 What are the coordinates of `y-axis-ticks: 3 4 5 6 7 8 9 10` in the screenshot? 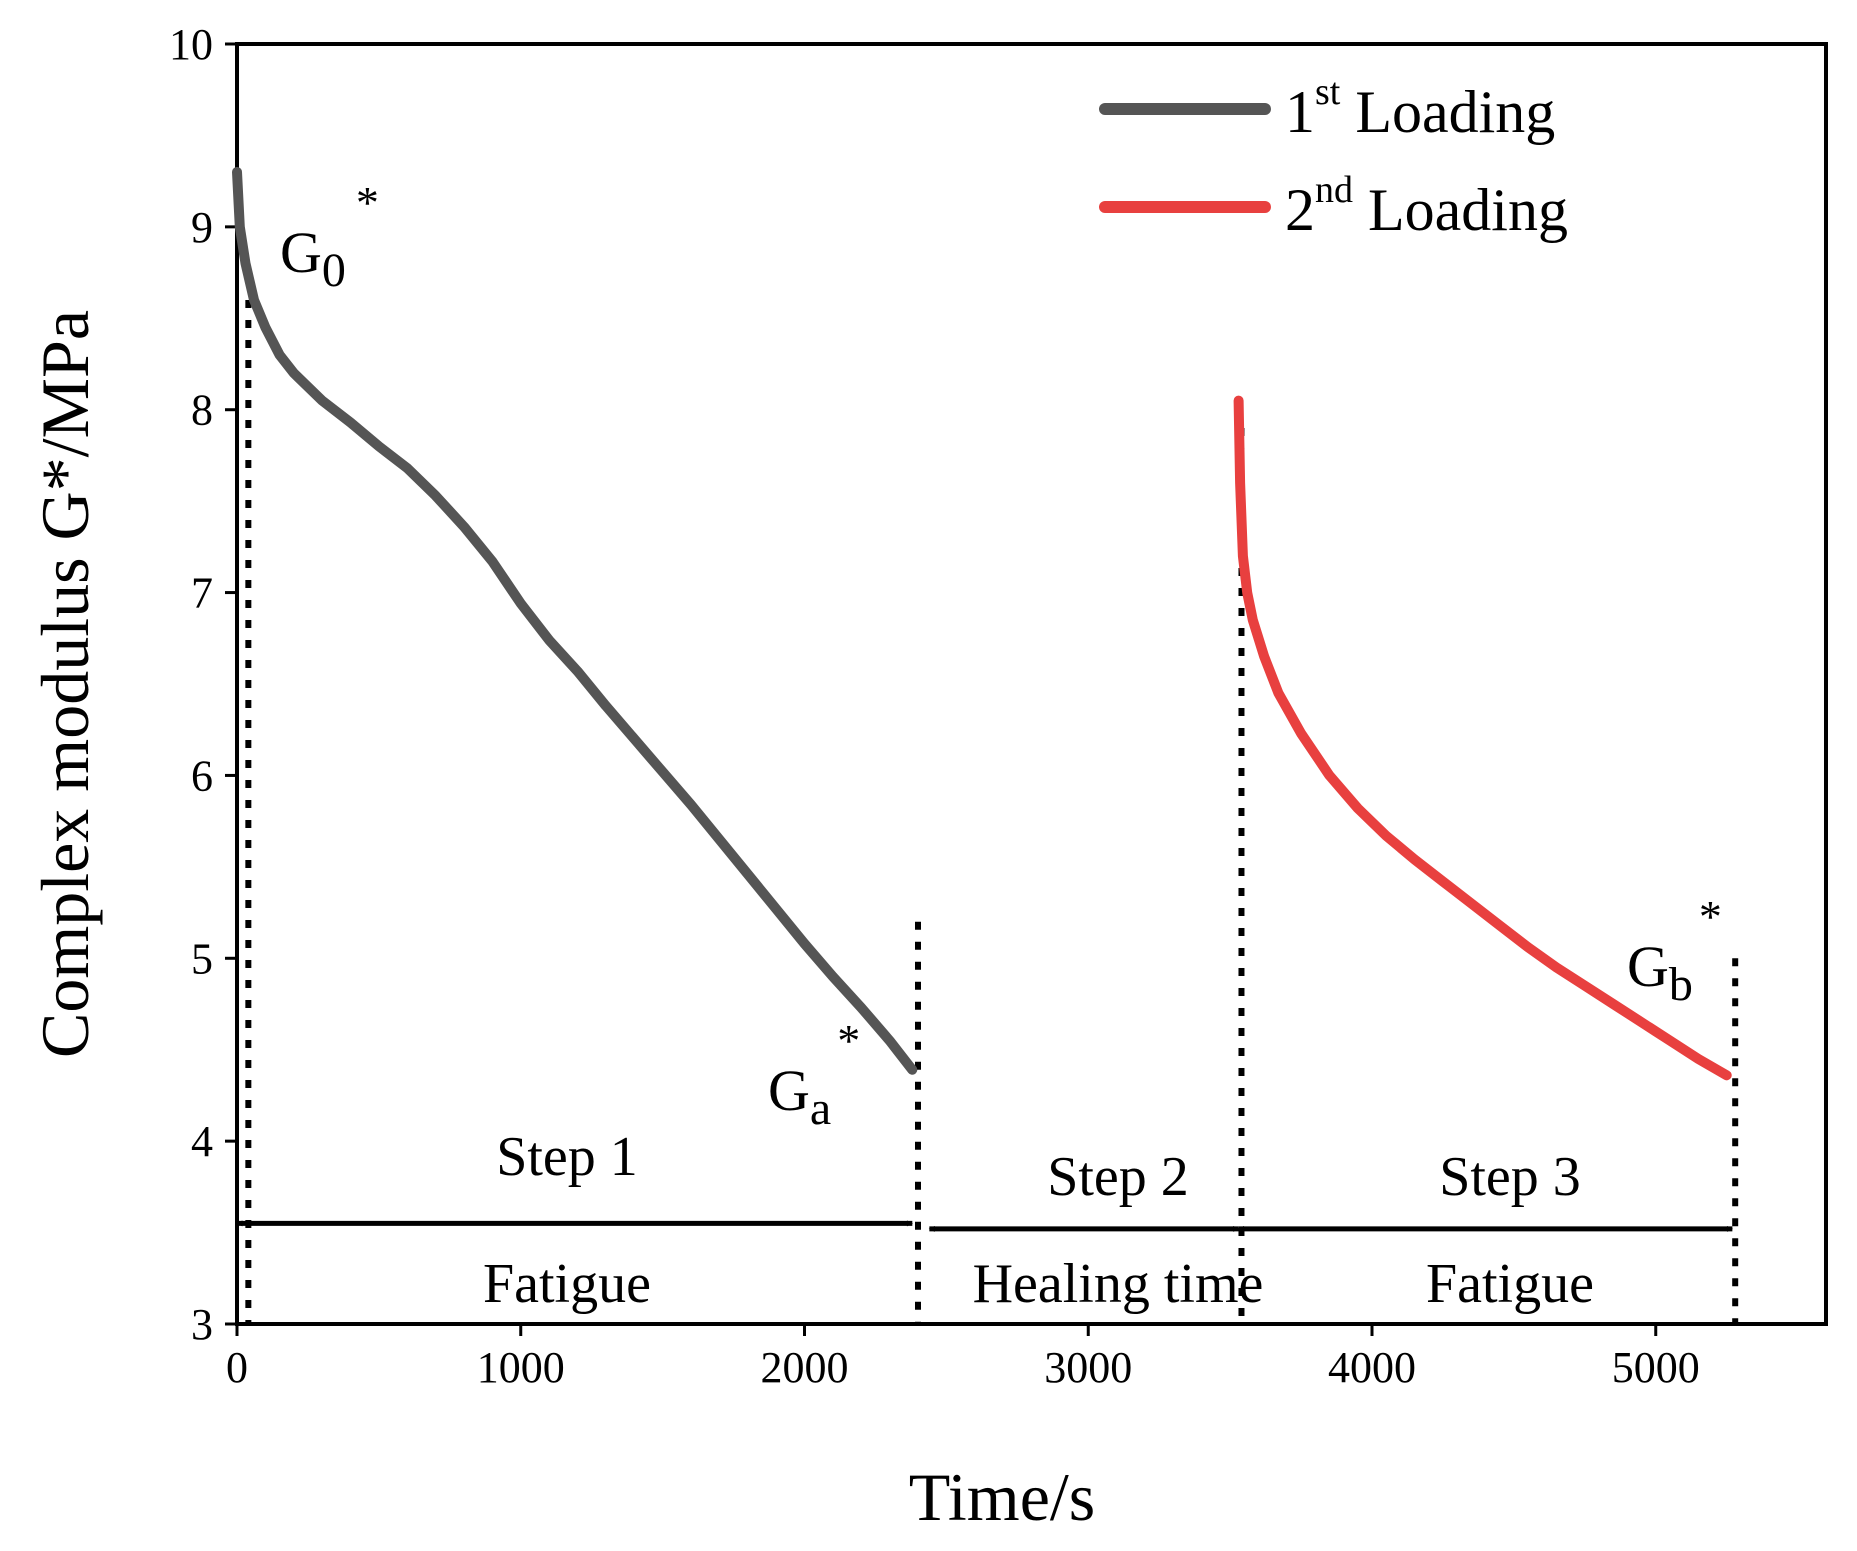 It's located at (203, 684).